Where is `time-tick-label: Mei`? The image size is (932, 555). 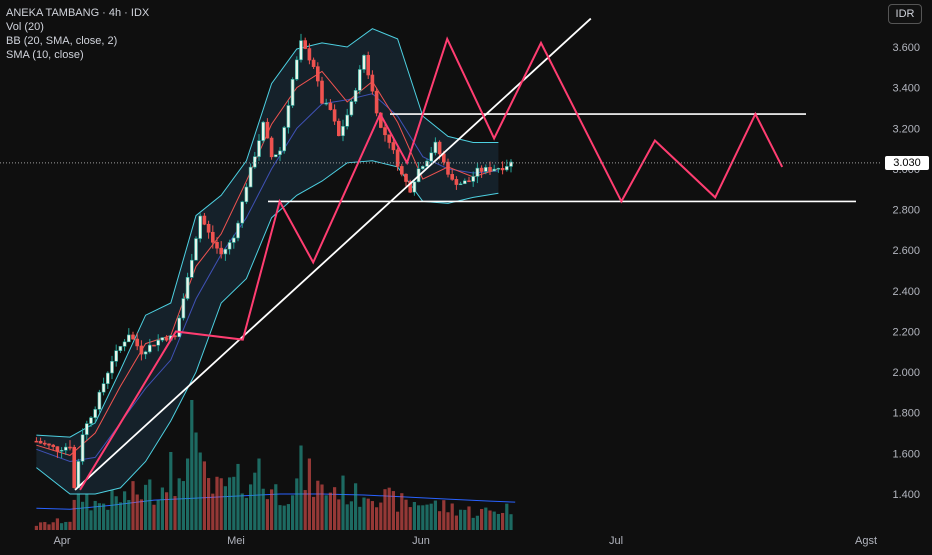
time-tick-label: Mei is located at coordinates (236, 541).